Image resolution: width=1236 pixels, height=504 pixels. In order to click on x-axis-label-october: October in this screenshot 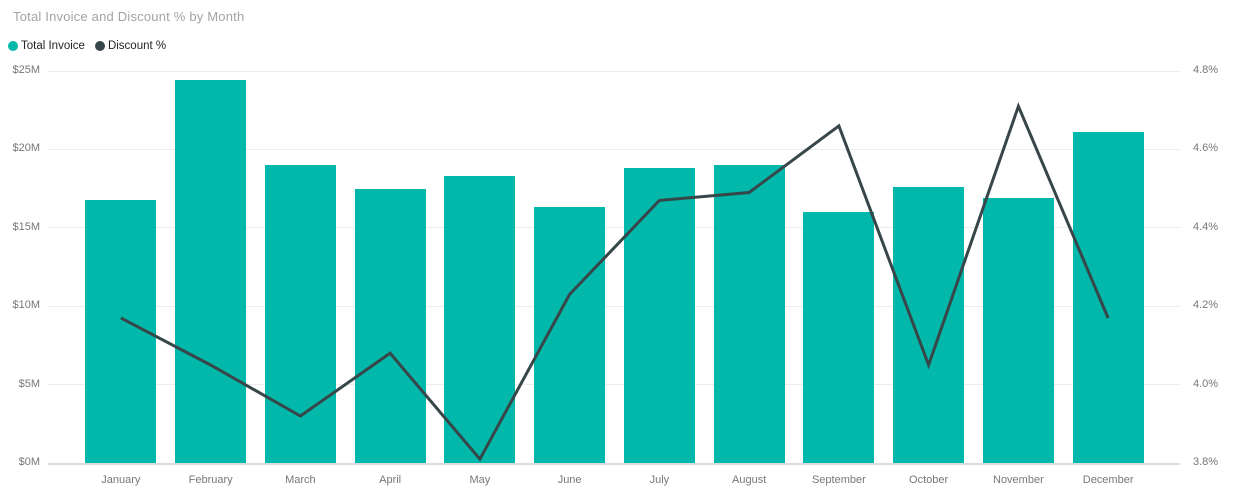, I will do `click(929, 480)`.